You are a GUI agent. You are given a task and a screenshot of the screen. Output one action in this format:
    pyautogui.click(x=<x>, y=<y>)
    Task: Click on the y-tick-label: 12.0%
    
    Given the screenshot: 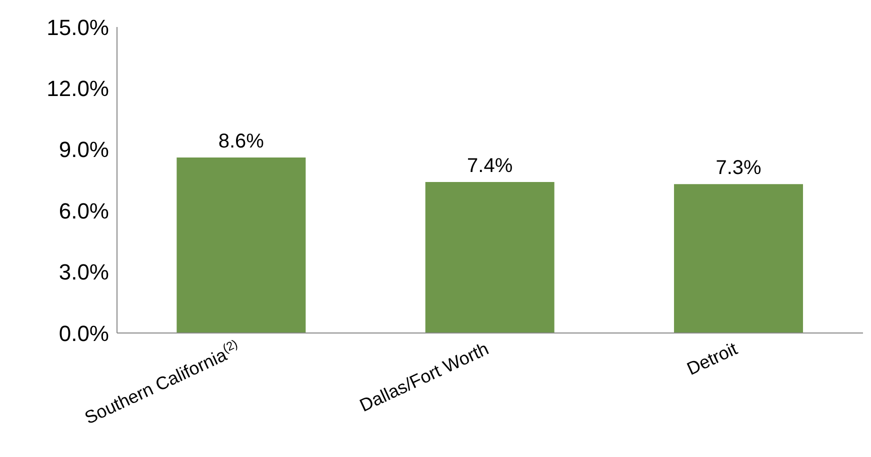 What is the action you would take?
    pyautogui.click(x=77, y=89)
    